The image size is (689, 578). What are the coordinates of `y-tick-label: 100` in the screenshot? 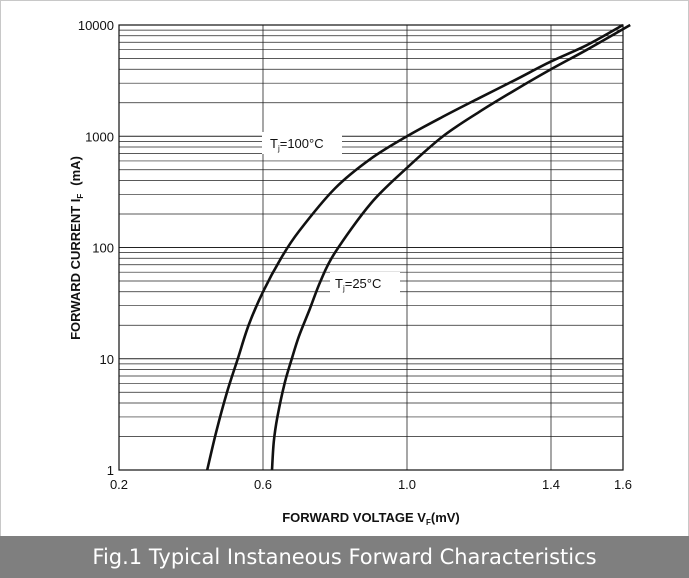 It's located at (103, 248).